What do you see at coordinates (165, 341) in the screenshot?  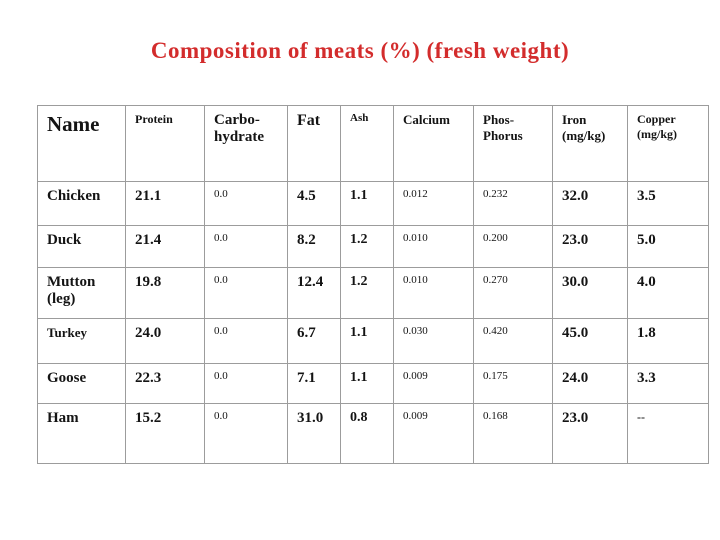 I see `cell-protein: 24.0` at bounding box center [165, 341].